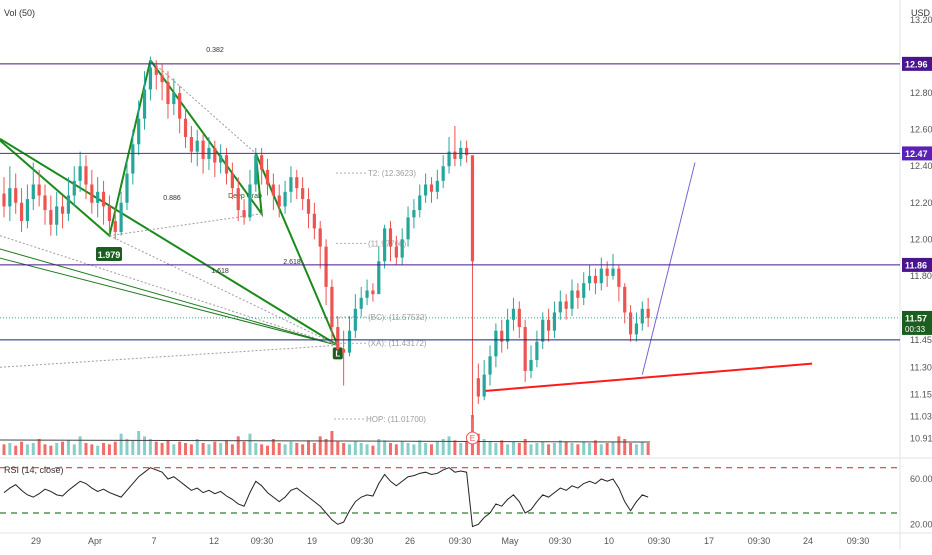 The image size is (932, 555). Describe the element at coordinates (109, 254) in the screenshot. I see `pattern-ratio-badge: 1.979` at that location.